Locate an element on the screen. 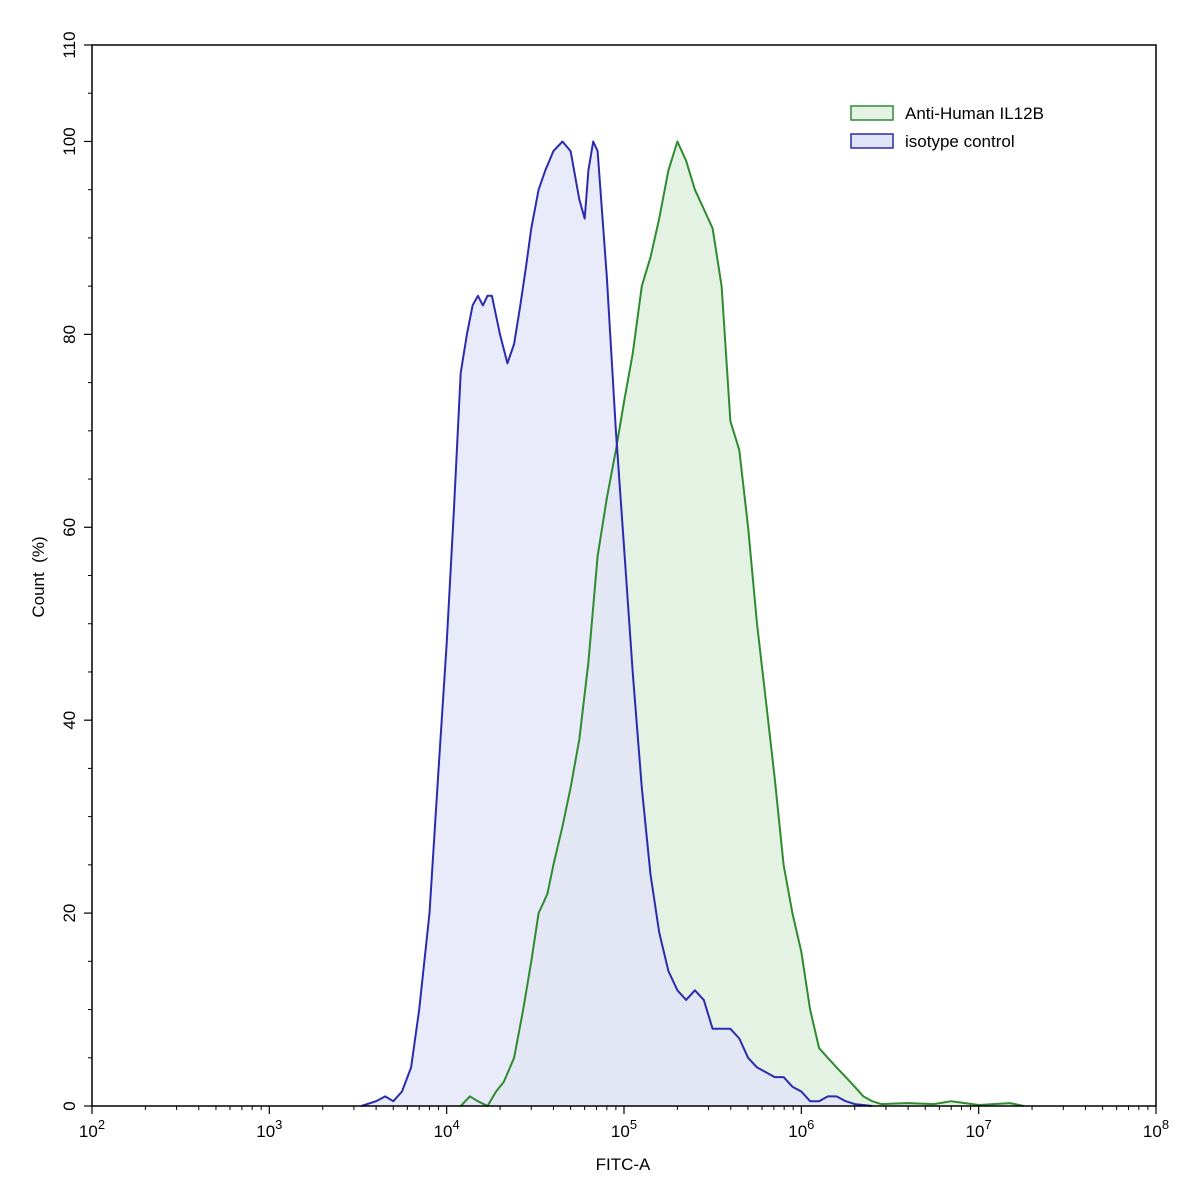 The height and width of the screenshot is (1193, 1197). y-tick-label: 110 is located at coordinates (69, 44).